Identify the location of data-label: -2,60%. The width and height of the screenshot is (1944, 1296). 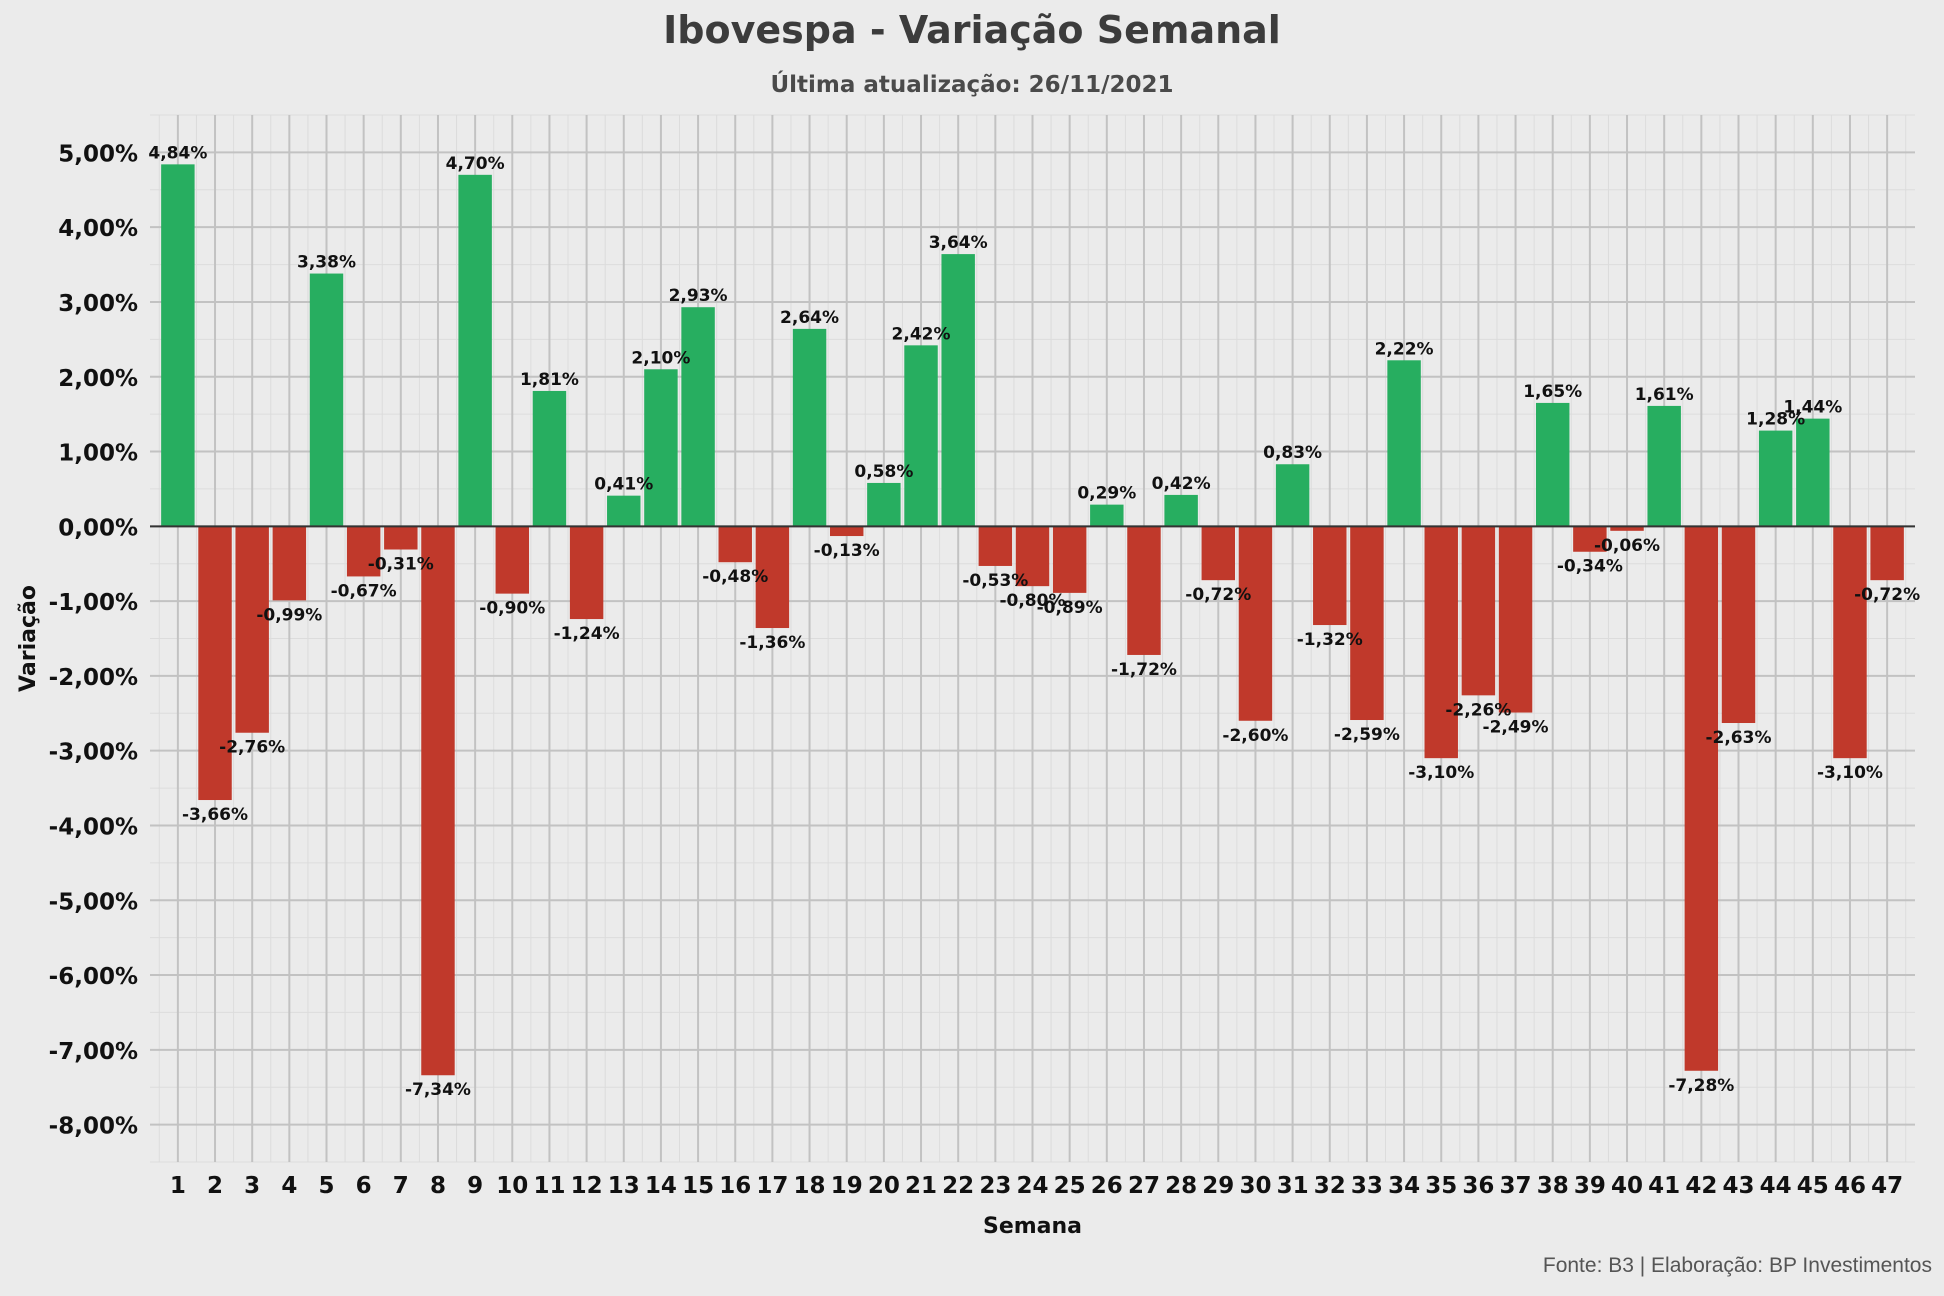
(1255, 736).